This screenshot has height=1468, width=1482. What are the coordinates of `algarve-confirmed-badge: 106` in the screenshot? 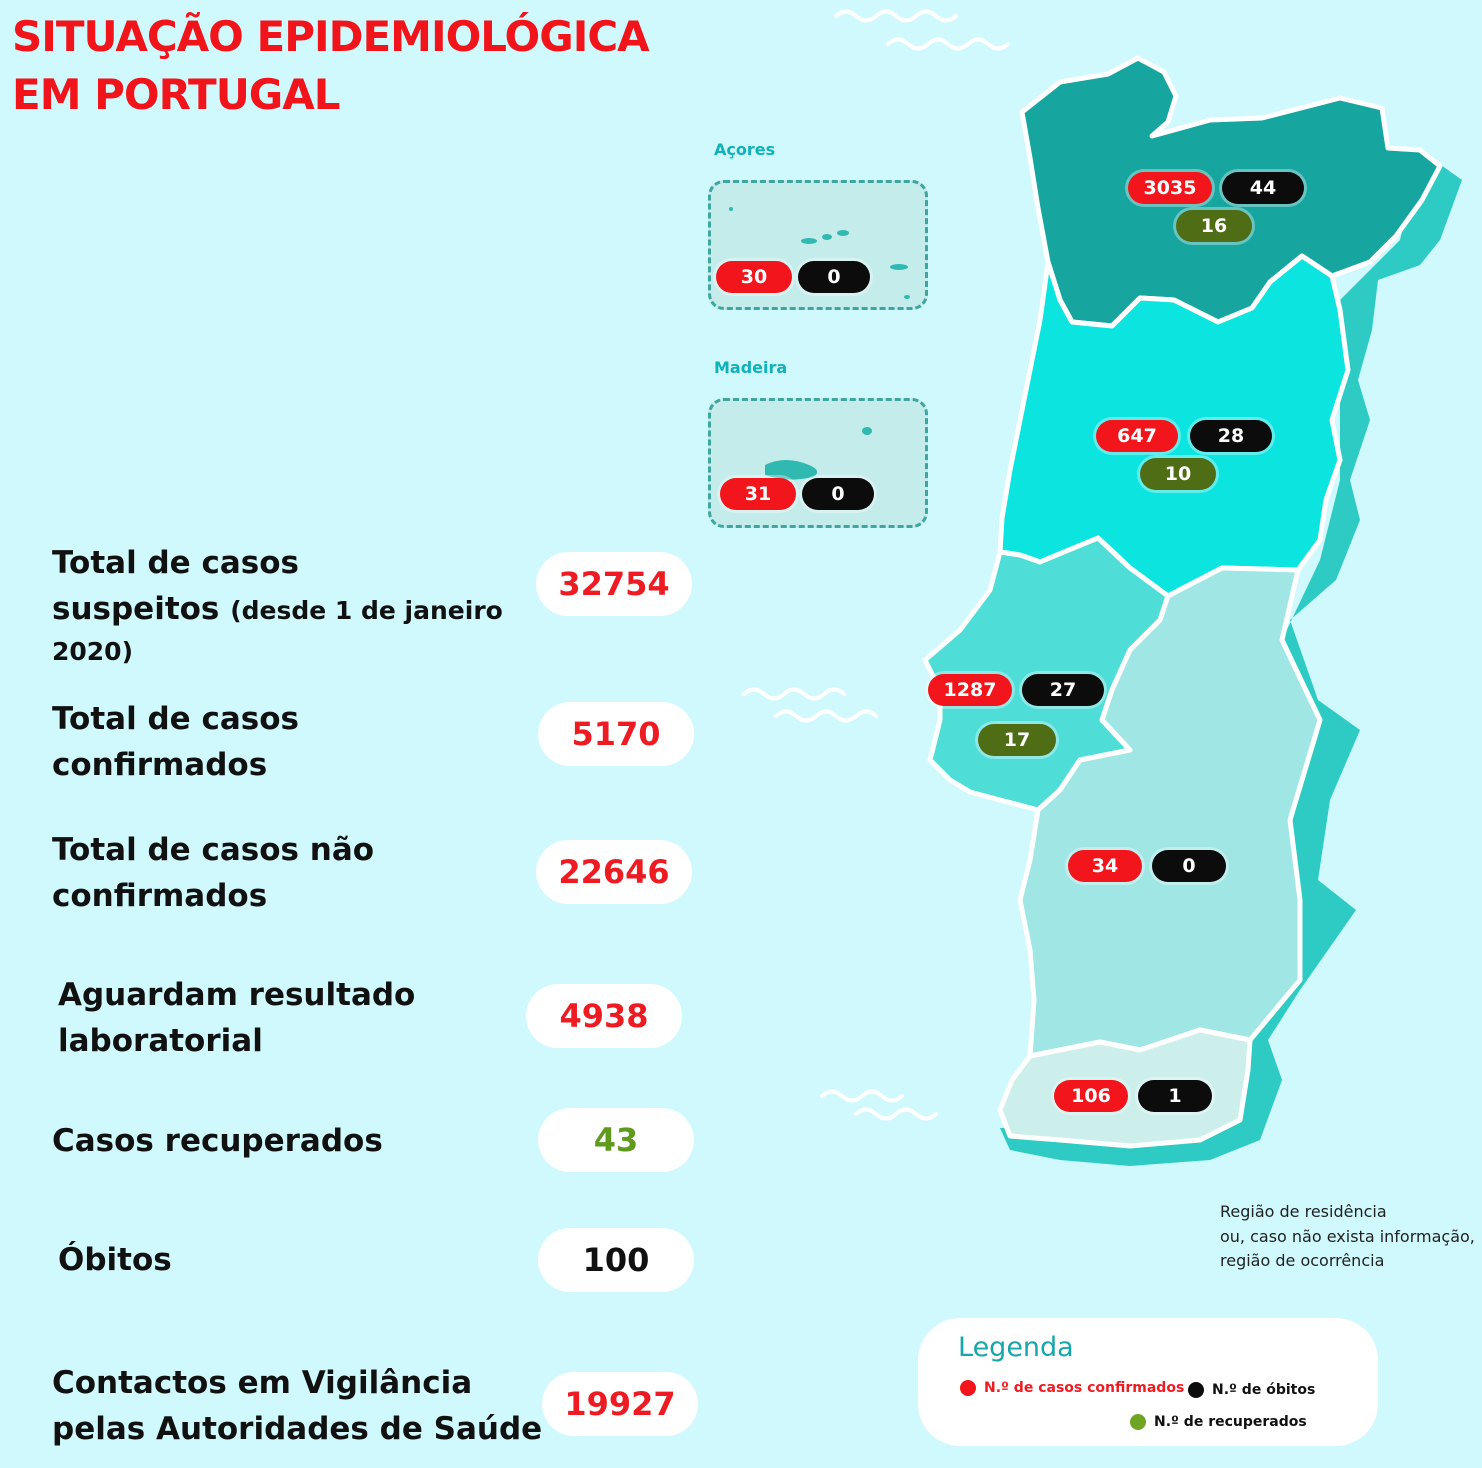 It's located at (1091, 1096).